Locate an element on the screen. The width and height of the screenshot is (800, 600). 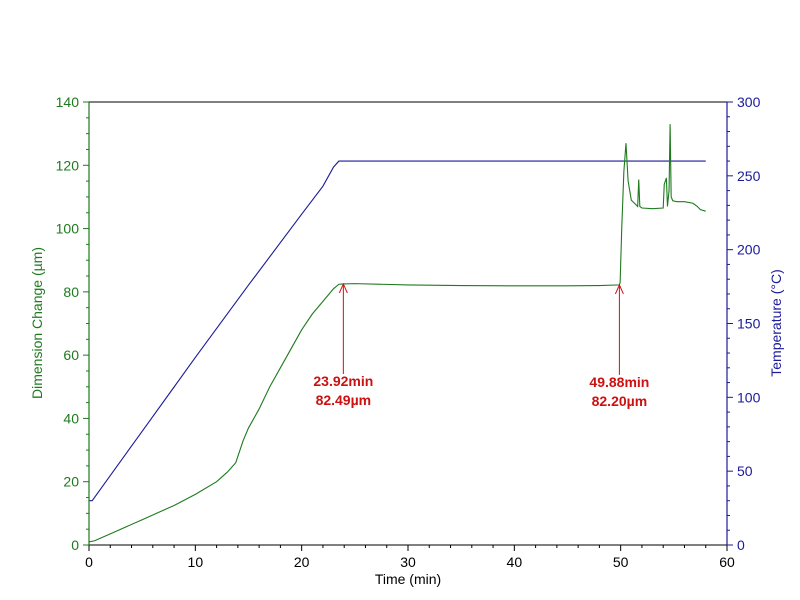
x-tick-label: 30 is located at coordinates (408, 562).